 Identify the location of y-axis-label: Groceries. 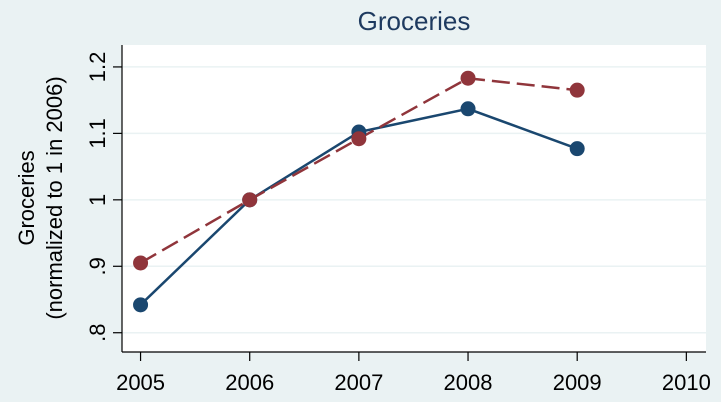
(26, 197).